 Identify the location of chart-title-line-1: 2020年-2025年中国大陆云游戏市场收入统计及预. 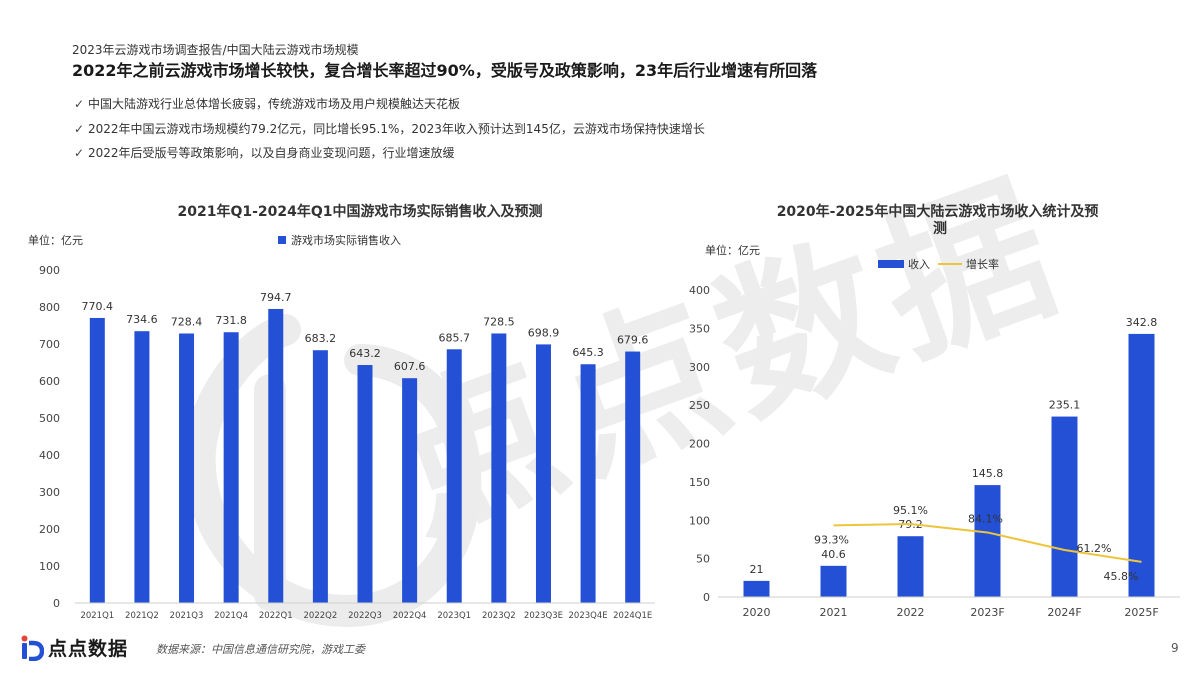
(938, 211).